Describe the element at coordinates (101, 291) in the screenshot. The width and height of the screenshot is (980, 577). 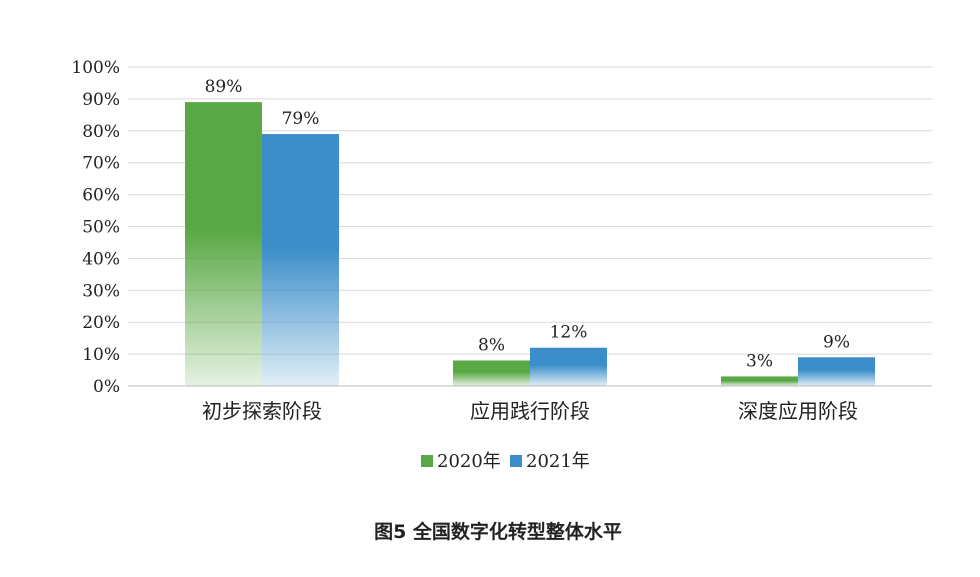
I see `y-tick-label: 30%` at that location.